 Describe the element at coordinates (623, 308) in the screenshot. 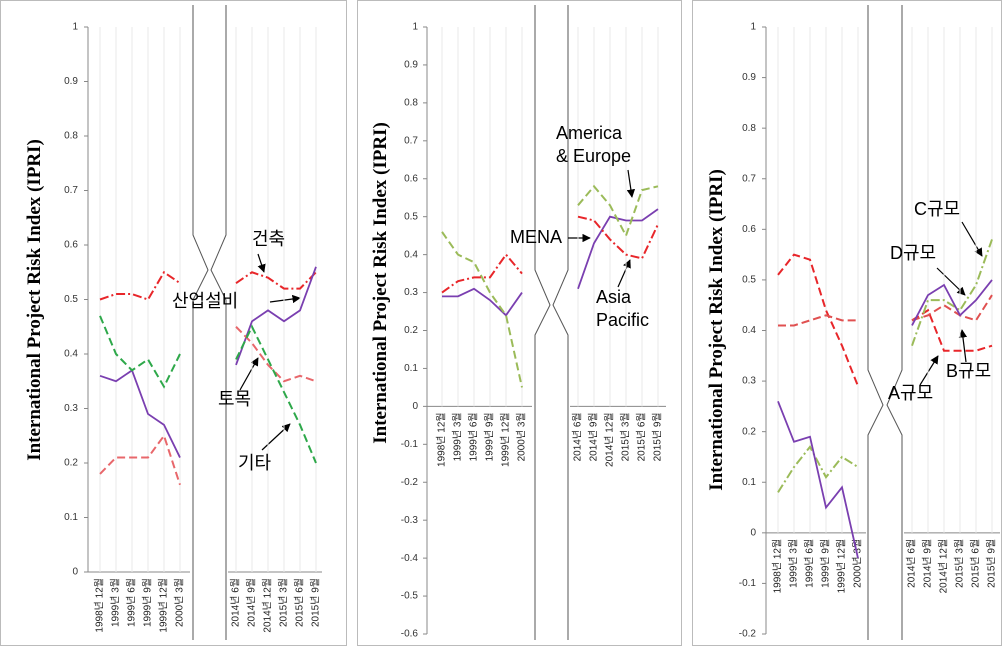

I see `annotation: Asia Pacific` at that location.